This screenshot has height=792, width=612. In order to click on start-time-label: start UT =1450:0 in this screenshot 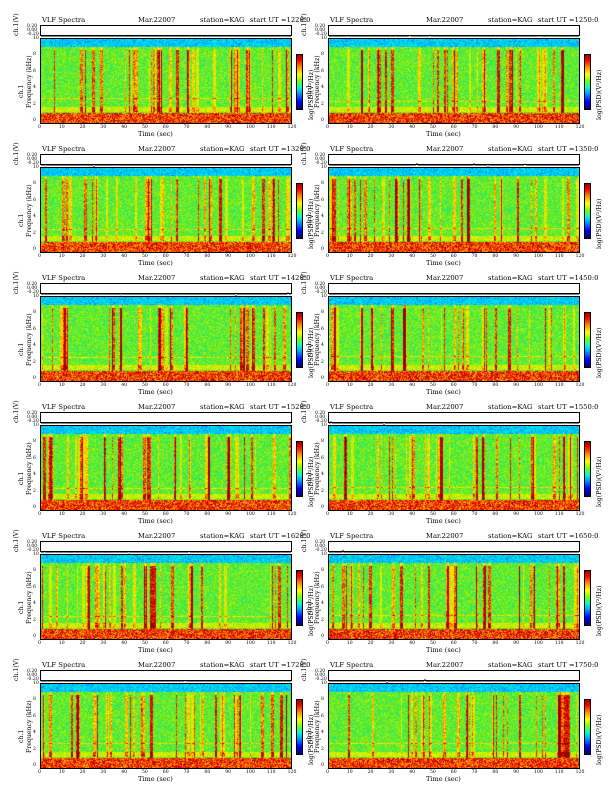, I will do `click(568, 278)`.